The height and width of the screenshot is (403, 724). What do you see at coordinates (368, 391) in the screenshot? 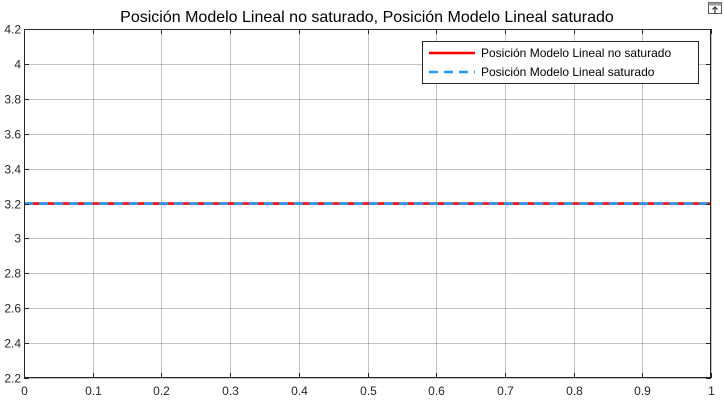
I see `x-tick-label: 0.5` at bounding box center [368, 391].